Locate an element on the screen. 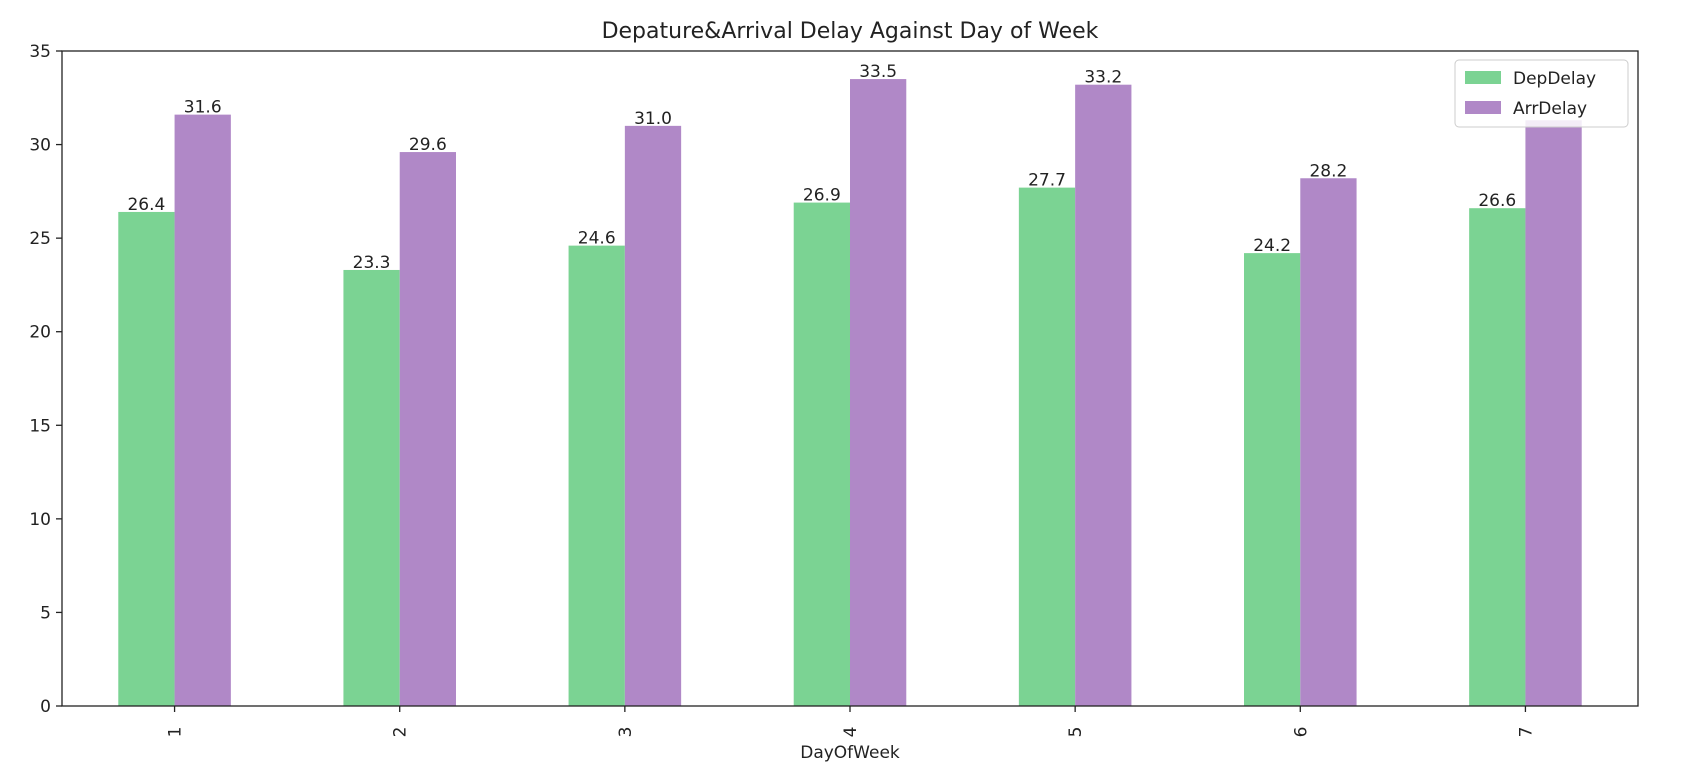 The width and height of the screenshot is (1694, 784). data-label-arrdelay-1: 31.6 is located at coordinates (203, 108).